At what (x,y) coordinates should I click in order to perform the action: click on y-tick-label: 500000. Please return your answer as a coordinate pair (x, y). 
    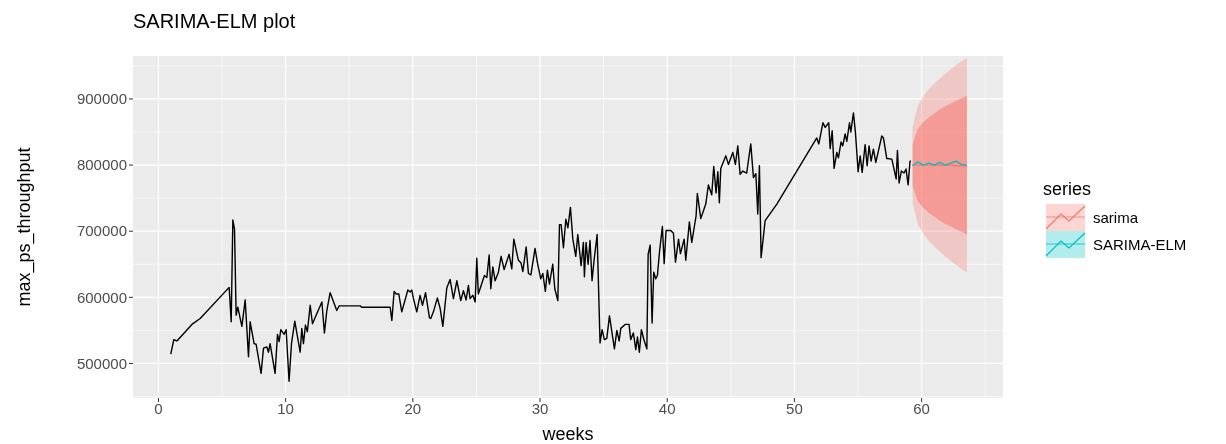
    Looking at the image, I should click on (101, 363).